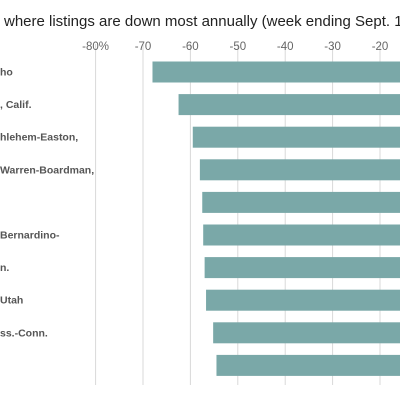 The height and width of the screenshot is (400, 400). Describe the element at coordinates (30, 236) in the screenshot. I see `category-label: Bernardino-` at that location.